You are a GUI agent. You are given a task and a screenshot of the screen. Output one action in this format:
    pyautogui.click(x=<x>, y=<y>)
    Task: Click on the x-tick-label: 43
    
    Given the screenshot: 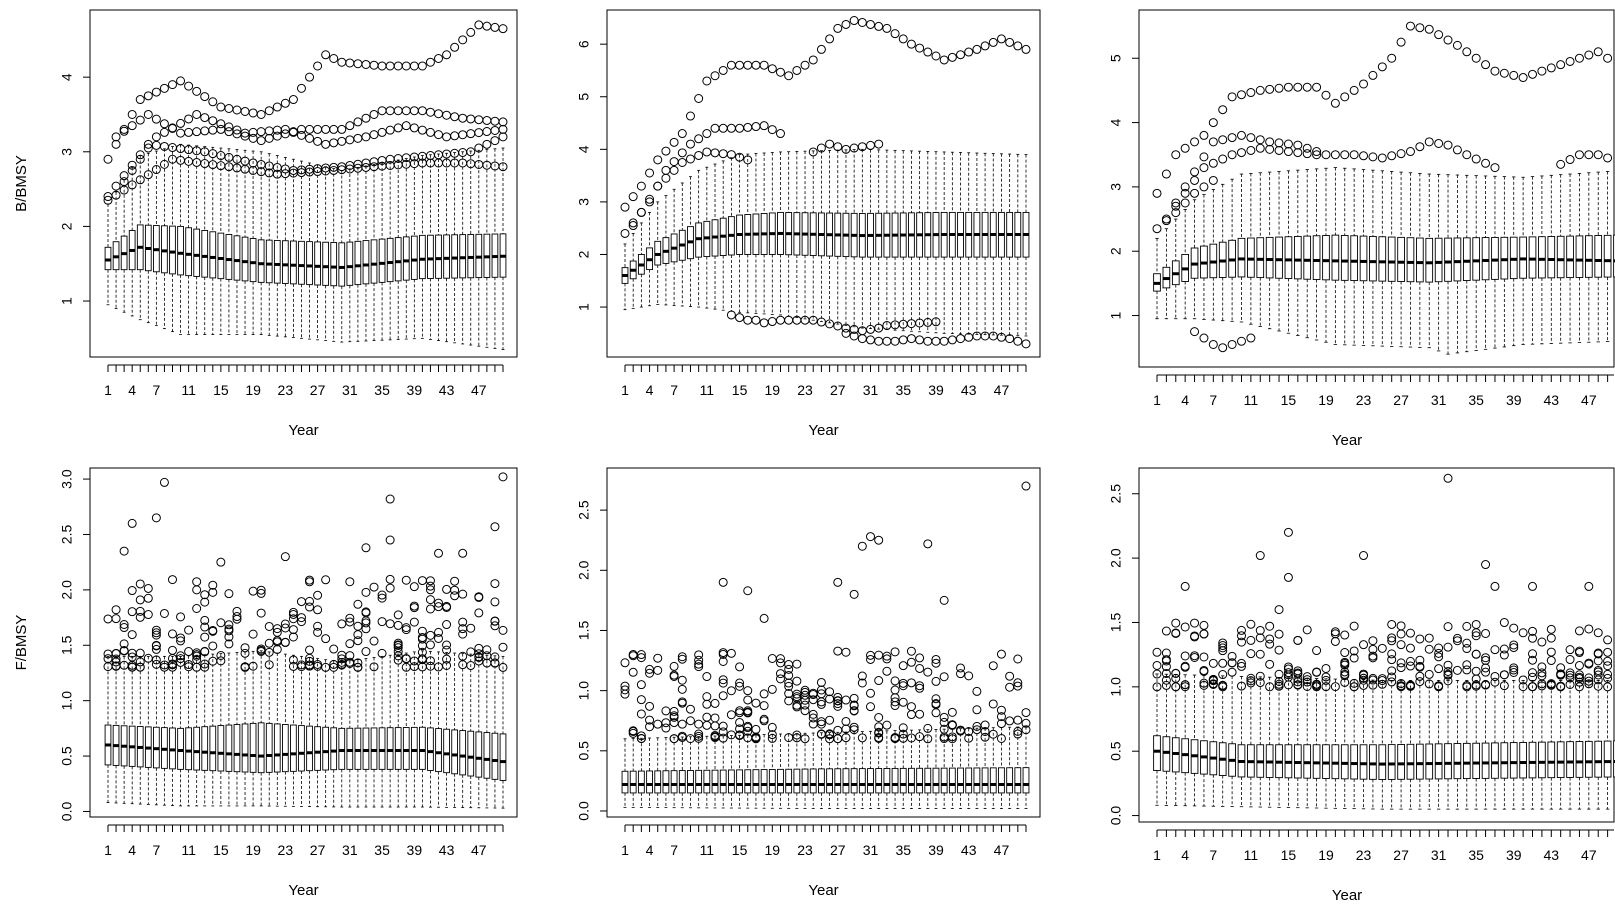 What is the action you would take?
    pyautogui.click(x=1551, y=400)
    